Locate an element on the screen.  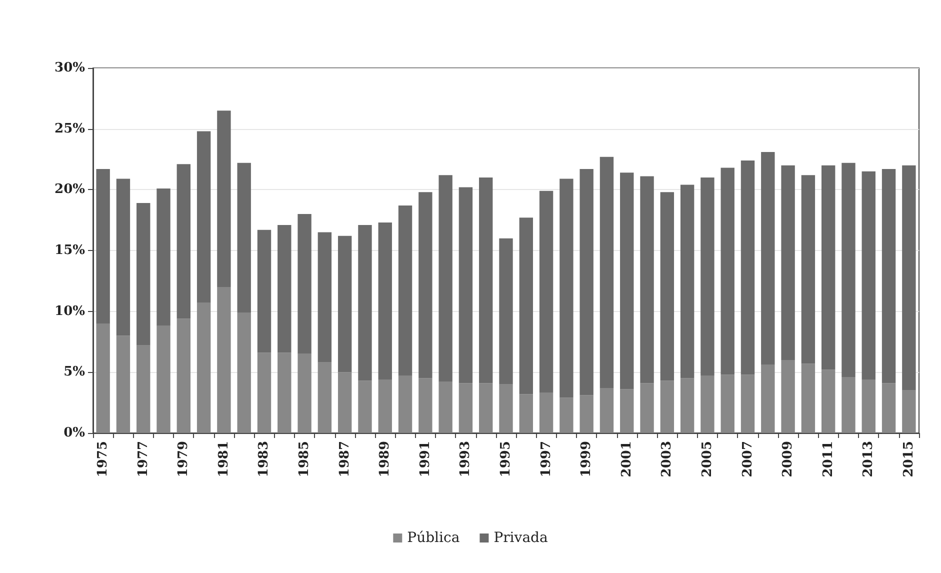
x-tick-label: 2001 is located at coordinates (626, 459).